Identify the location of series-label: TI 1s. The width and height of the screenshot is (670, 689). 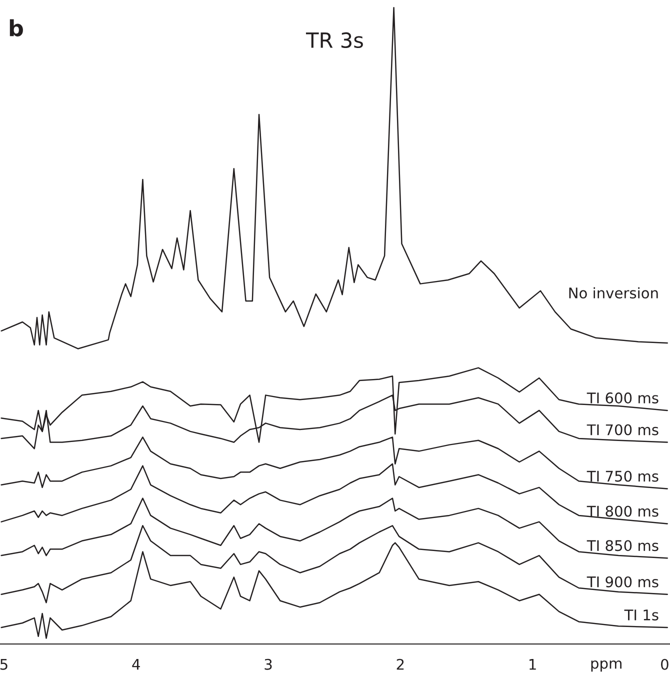
(641, 615).